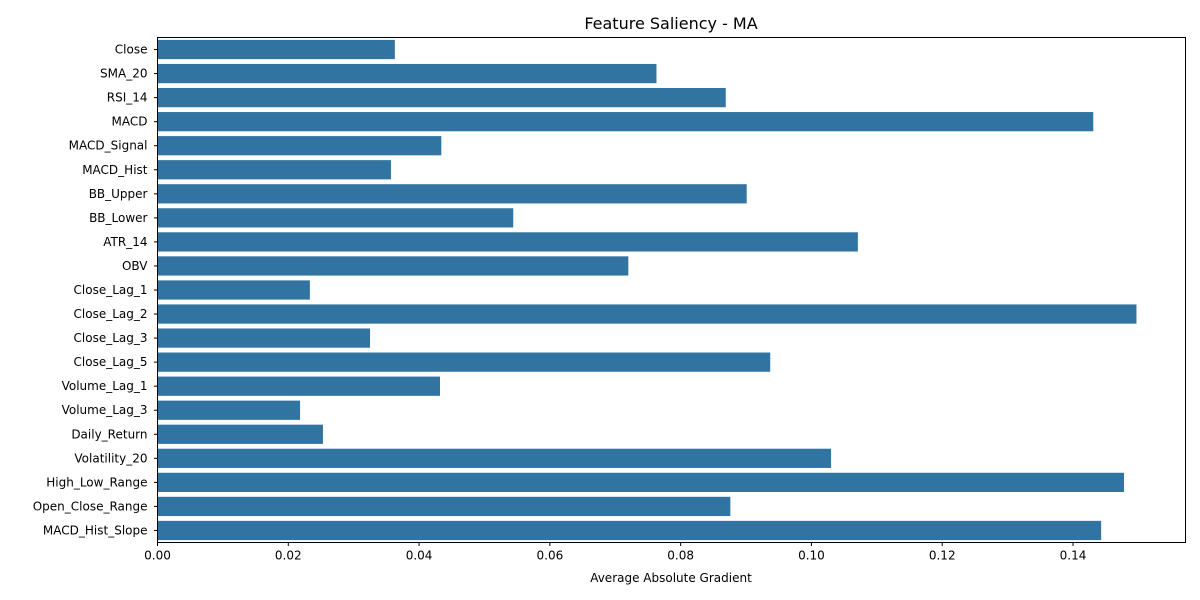 The height and width of the screenshot is (600, 1200). What do you see at coordinates (95, 530) in the screenshot?
I see `y-tick-label: MACD_Hist_Slope` at bounding box center [95, 530].